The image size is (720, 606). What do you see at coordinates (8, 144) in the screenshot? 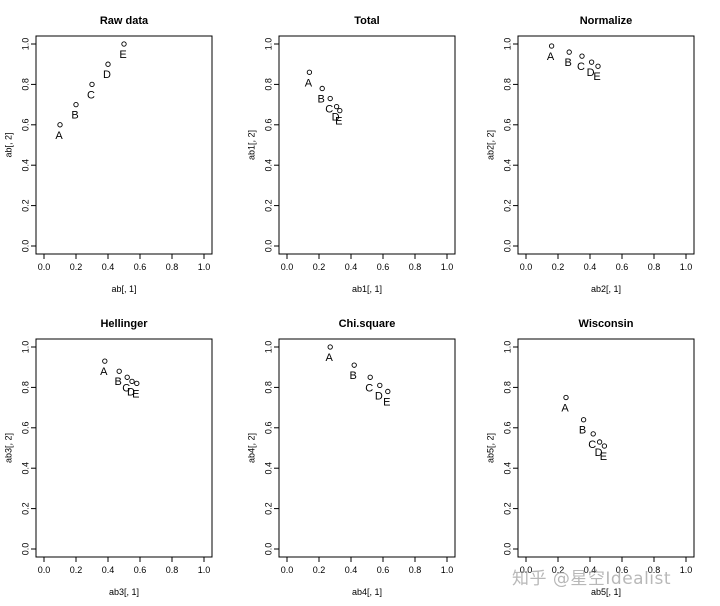
I see `y-axis-label: ab[, 2]` at bounding box center [8, 144].